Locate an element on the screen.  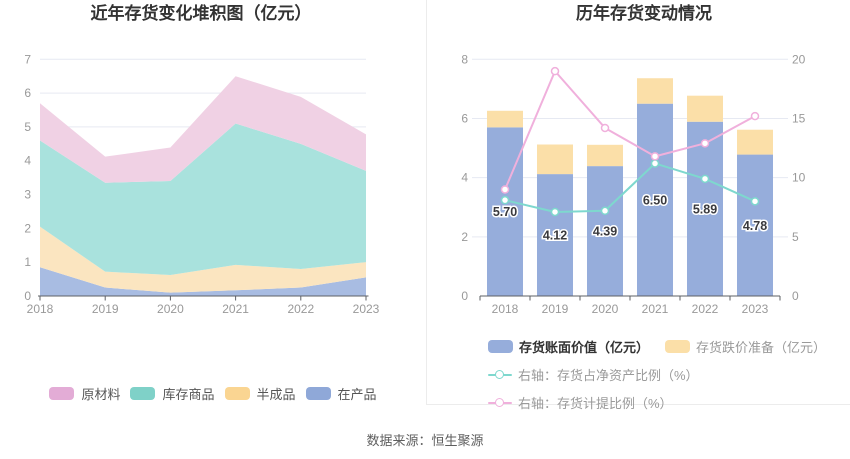
book-value-label: 存货账面价值（亿元） is located at coordinates (584, 347).